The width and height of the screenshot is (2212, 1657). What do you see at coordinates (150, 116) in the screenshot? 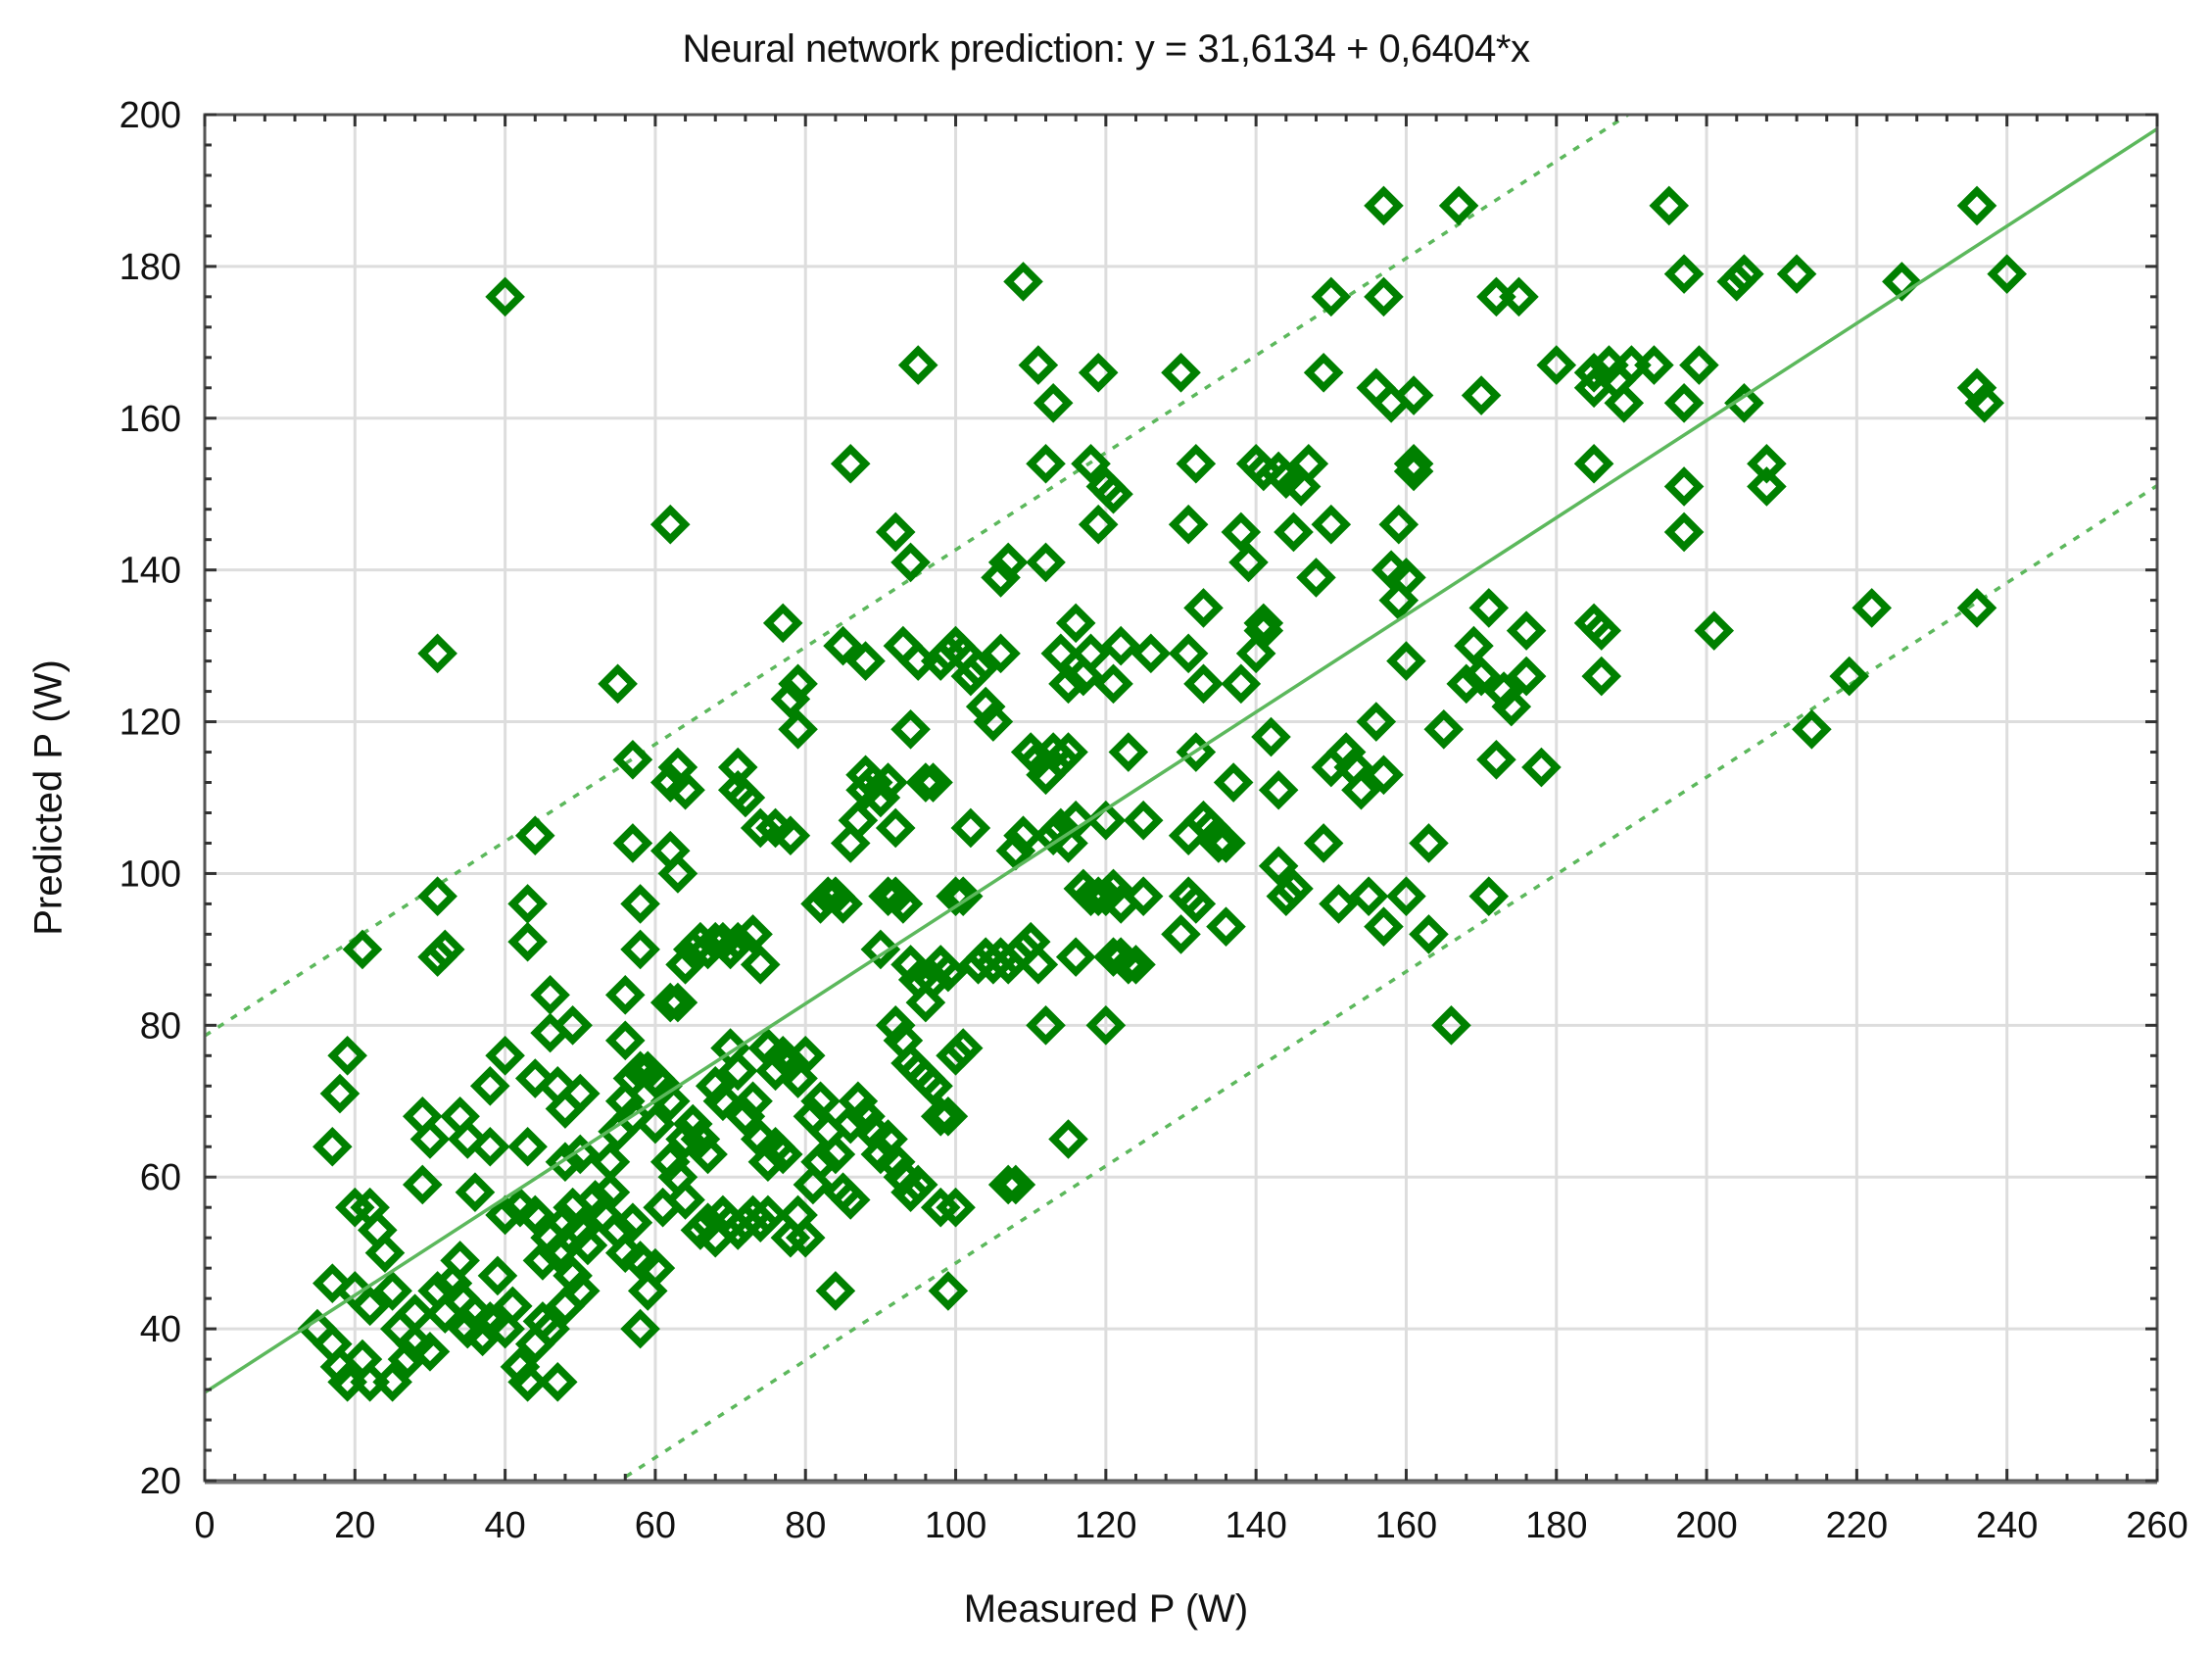
I see `y-tick-label: 200` at bounding box center [150, 116].